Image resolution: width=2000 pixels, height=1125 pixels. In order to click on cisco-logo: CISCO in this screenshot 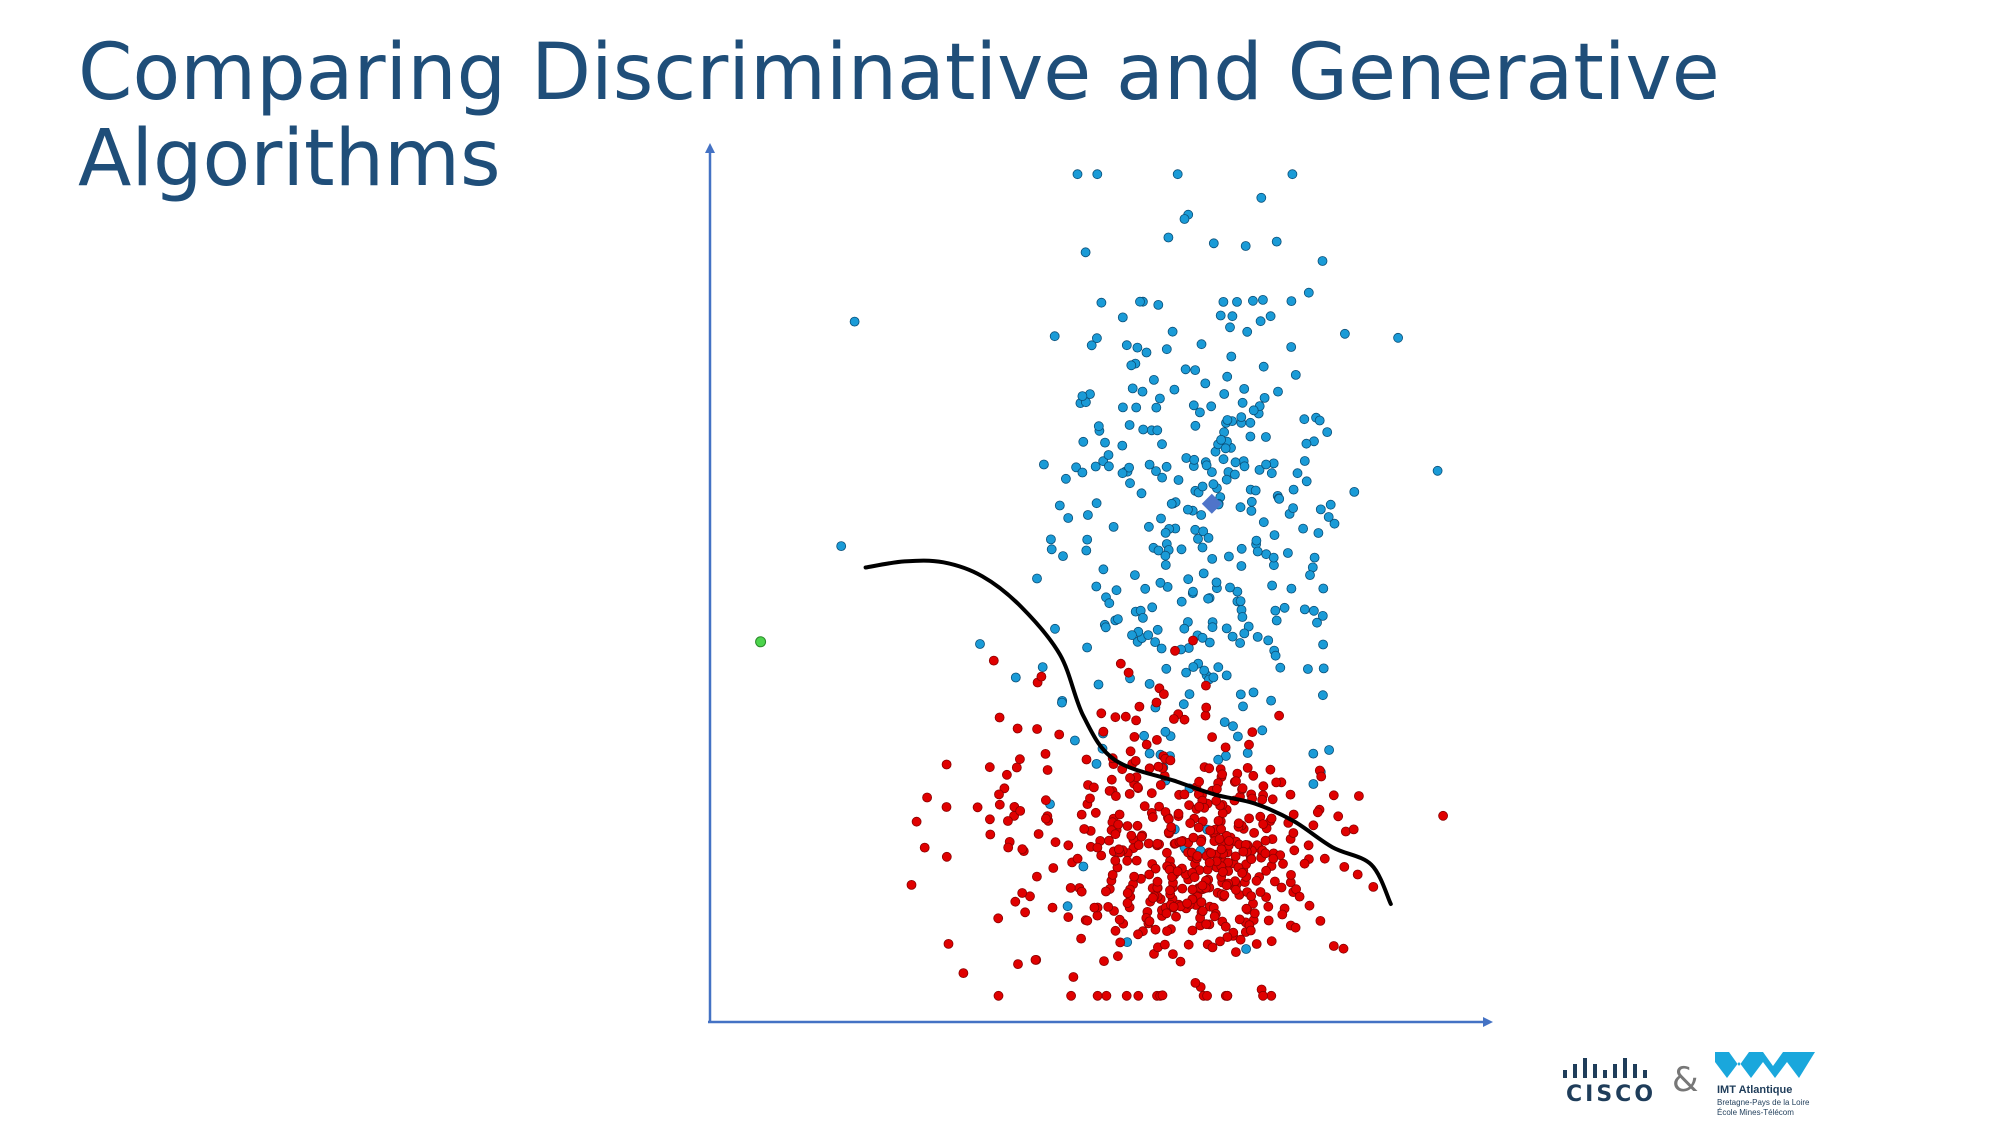, I will do `click(1609, 1083)`.